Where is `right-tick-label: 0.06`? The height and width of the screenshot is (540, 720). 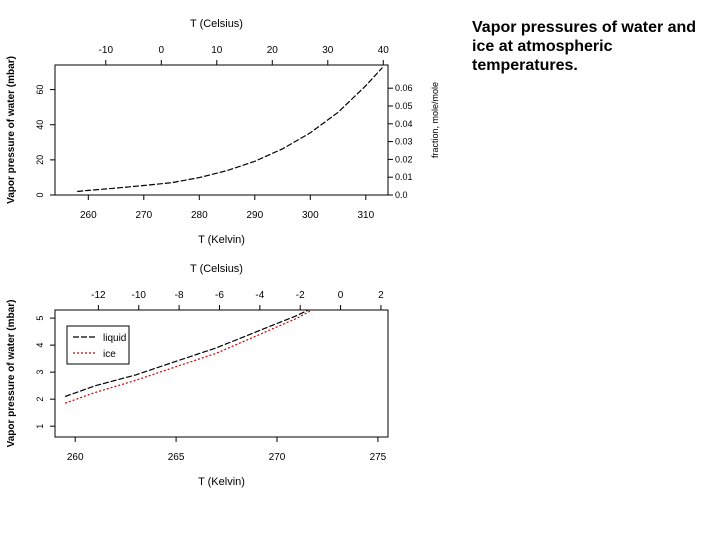
right-tick-label: 0.06 is located at coordinates (404, 88).